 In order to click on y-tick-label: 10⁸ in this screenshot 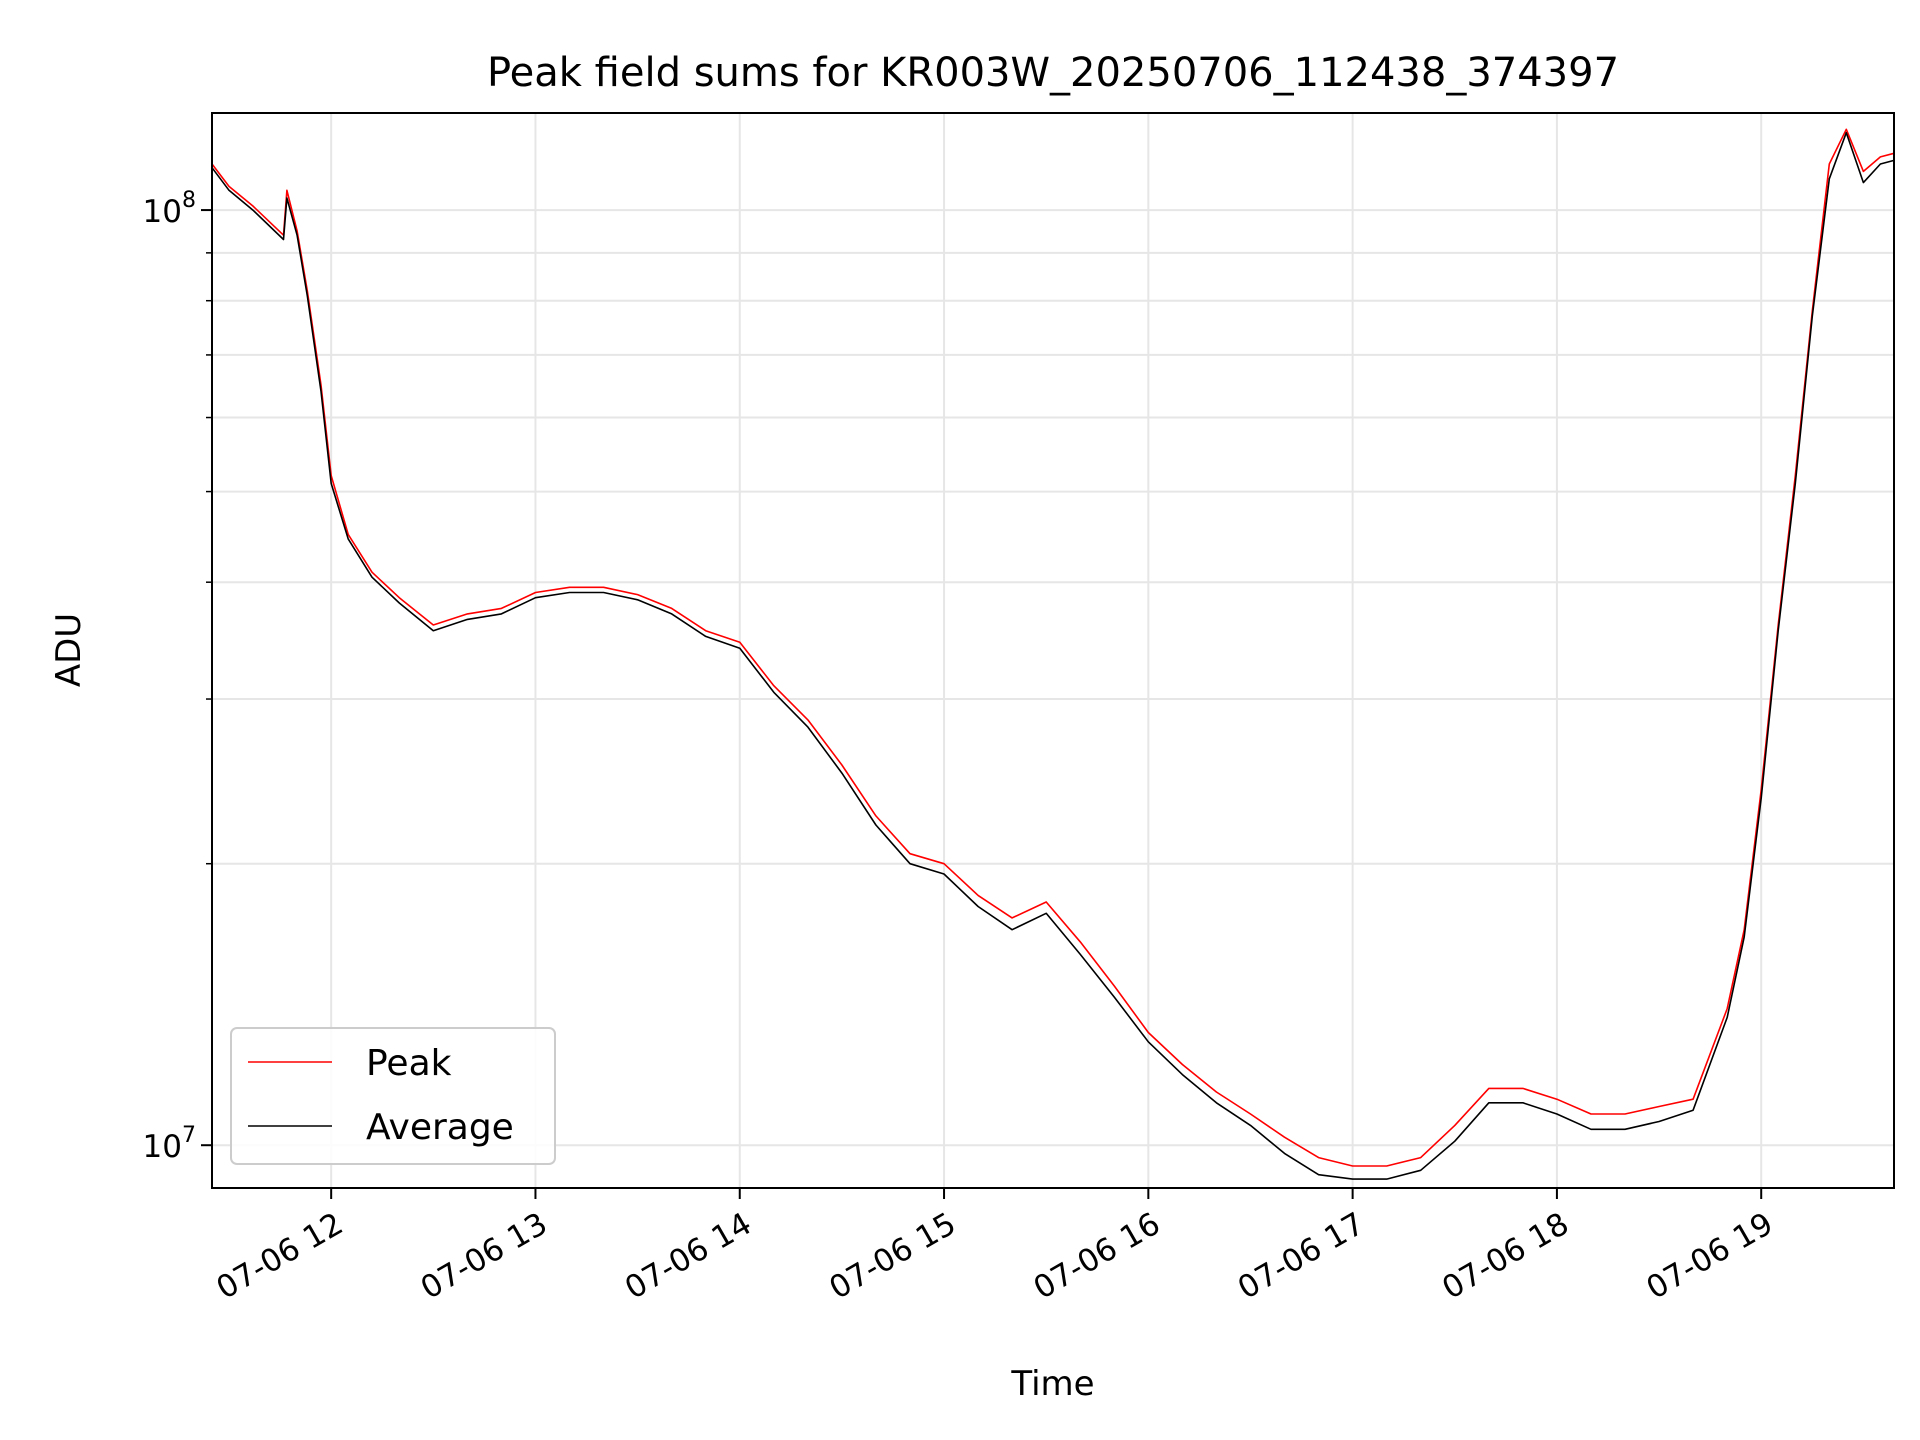, I will do `click(169, 209)`.